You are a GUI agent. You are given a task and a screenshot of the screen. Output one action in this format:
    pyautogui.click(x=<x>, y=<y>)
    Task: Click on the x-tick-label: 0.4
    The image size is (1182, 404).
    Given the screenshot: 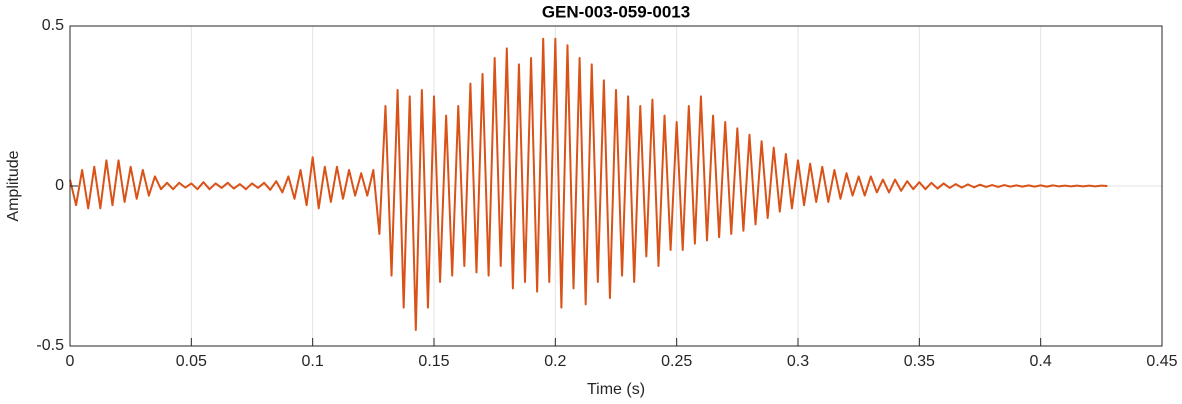 What is the action you would take?
    pyautogui.click(x=1041, y=361)
    